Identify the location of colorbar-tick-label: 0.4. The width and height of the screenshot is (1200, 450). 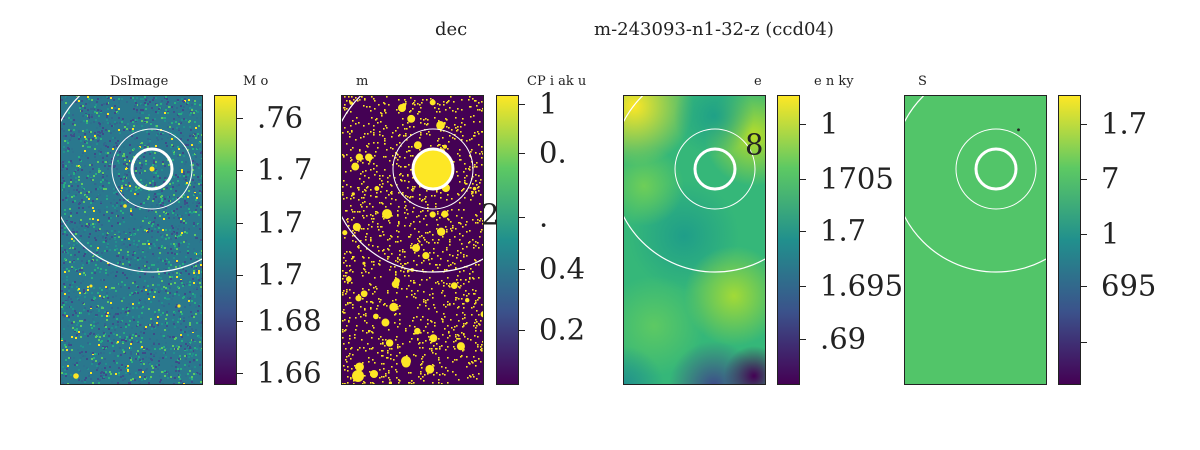
(562, 268).